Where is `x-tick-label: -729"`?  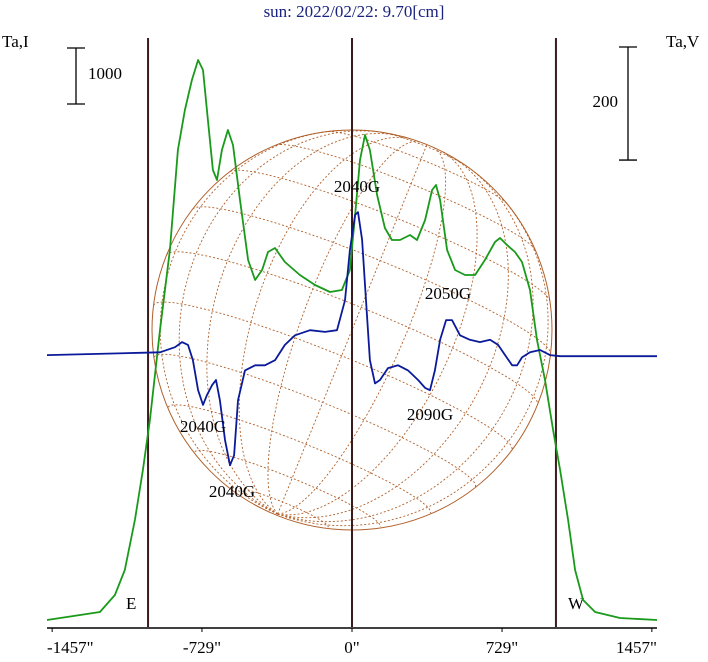
x-tick-label: -729" is located at coordinates (202, 647).